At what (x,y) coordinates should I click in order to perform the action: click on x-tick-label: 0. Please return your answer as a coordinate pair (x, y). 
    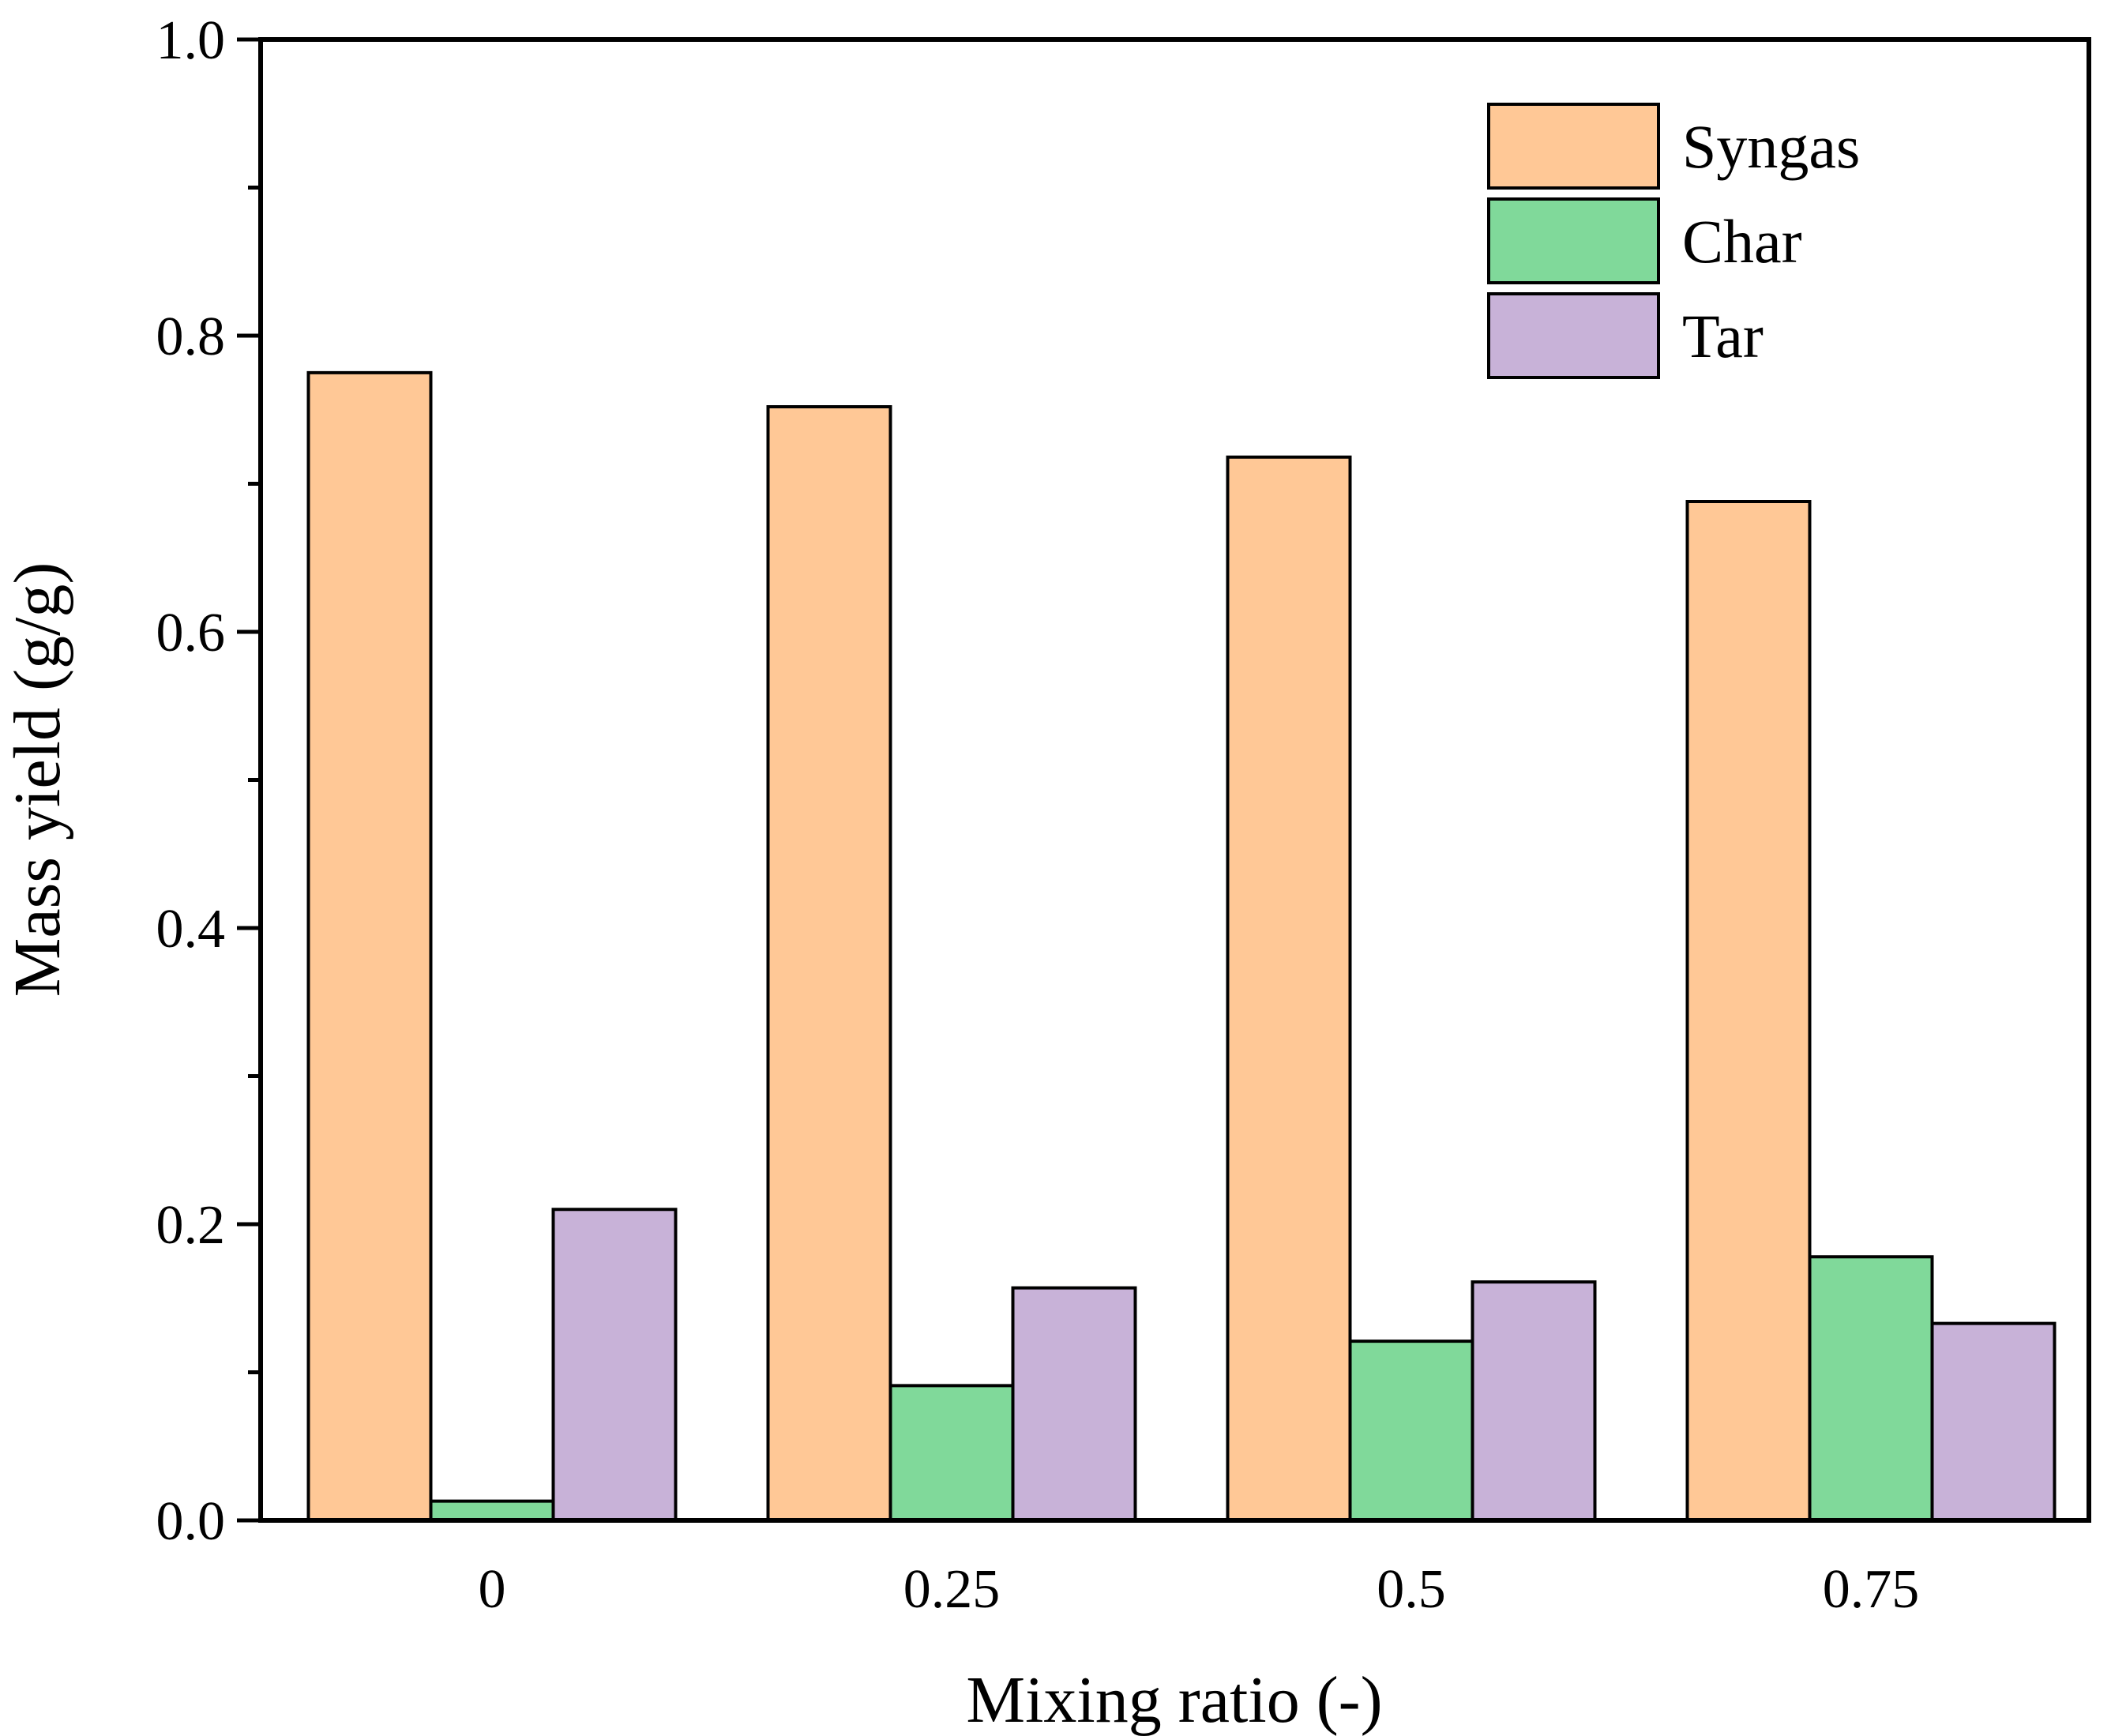
    Looking at the image, I should click on (492, 1589).